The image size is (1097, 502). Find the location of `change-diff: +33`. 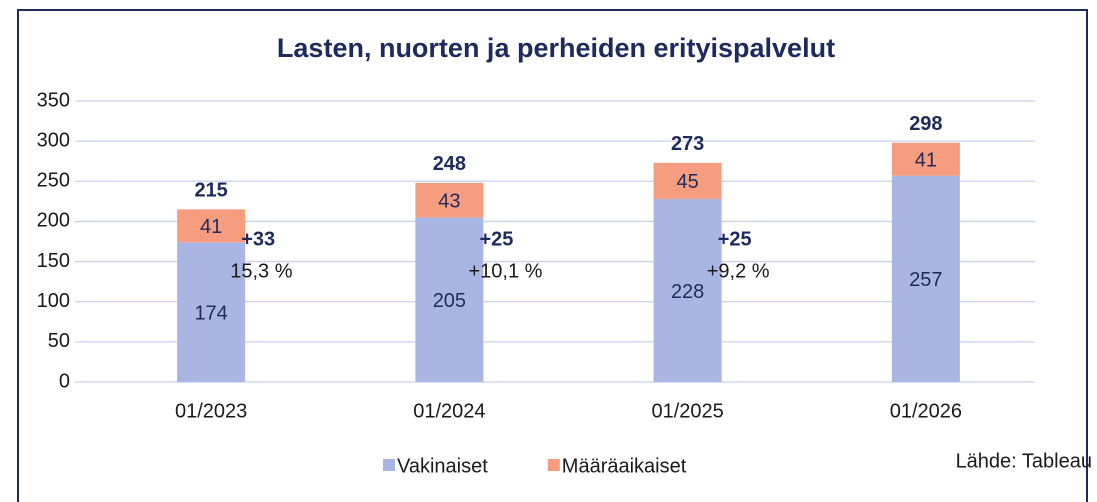

change-diff: +33 is located at coordinates (258, 239).